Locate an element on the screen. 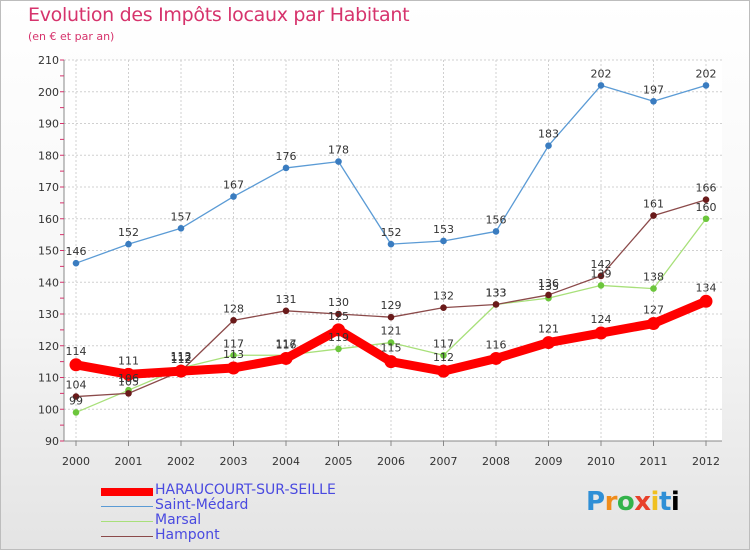 The width and height of the screenshot is (750, 550). data-label: 178 is located at coordinates (338, 150).